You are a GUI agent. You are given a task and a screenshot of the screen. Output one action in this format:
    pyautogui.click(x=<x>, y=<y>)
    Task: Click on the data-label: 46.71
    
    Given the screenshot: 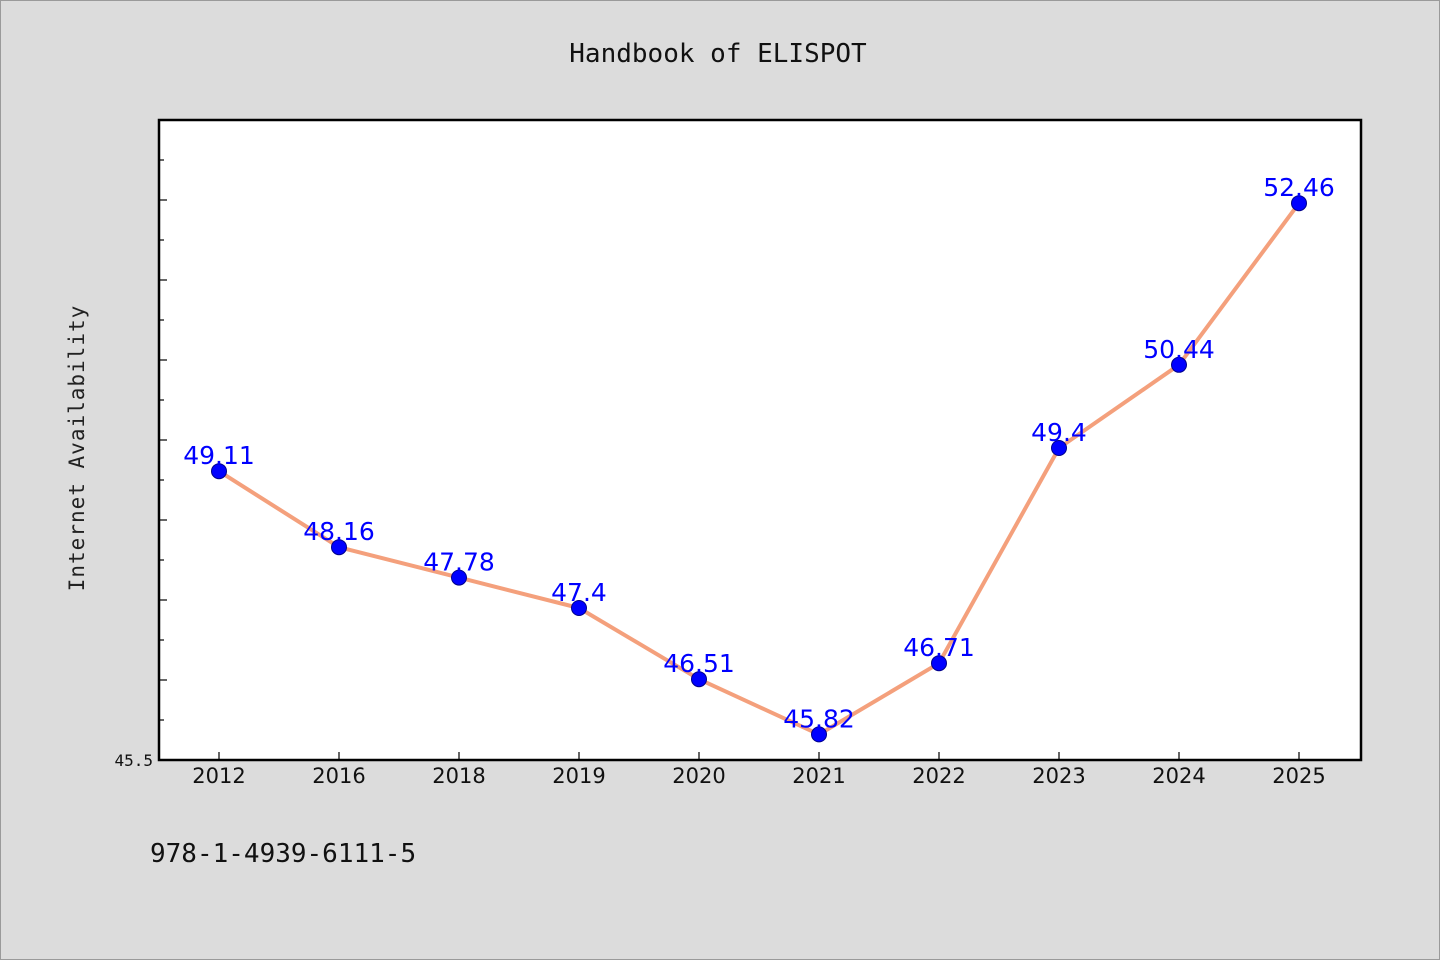 What is the action you would take?
    pyautogui.click(x=939, y=647)
    